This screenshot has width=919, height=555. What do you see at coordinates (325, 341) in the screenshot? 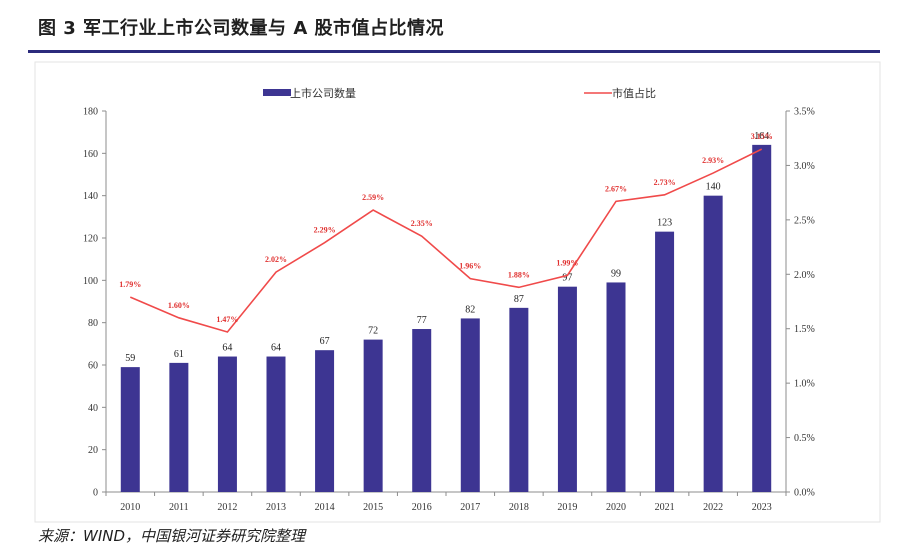
I see `bar-value-label: 67` at bounding box center [325, 341].